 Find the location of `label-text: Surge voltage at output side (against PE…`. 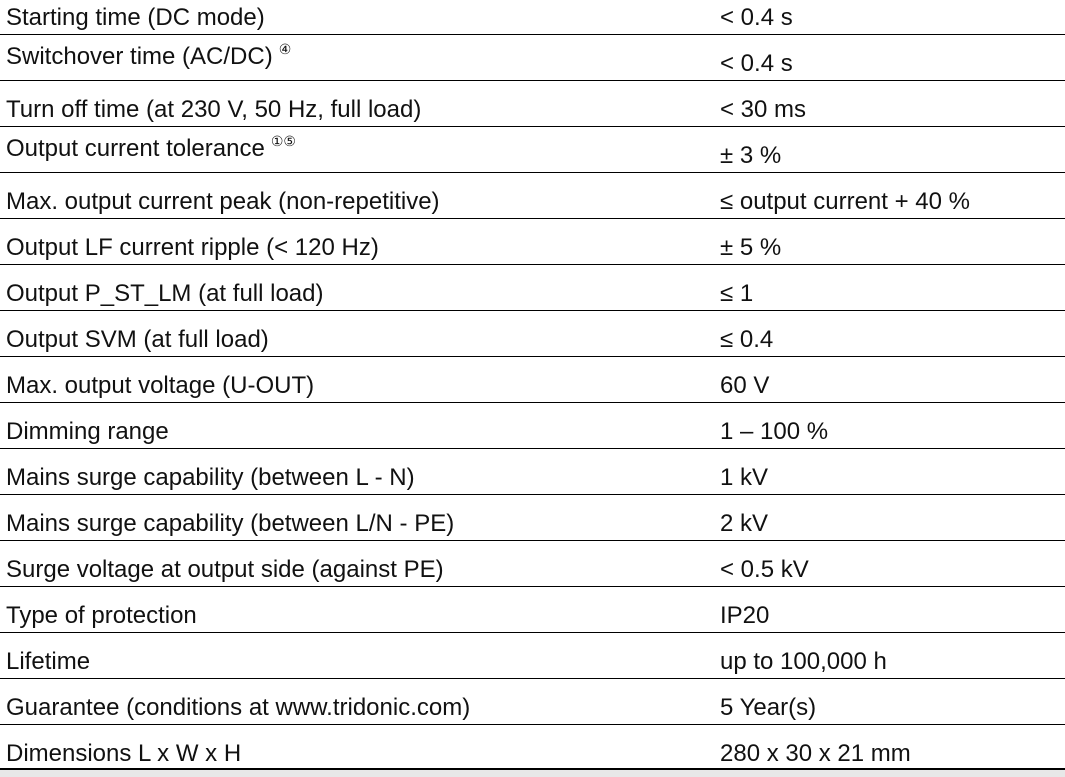

label-text: Surge voltage at output side (against PE… is located at coordinates (225, 569).